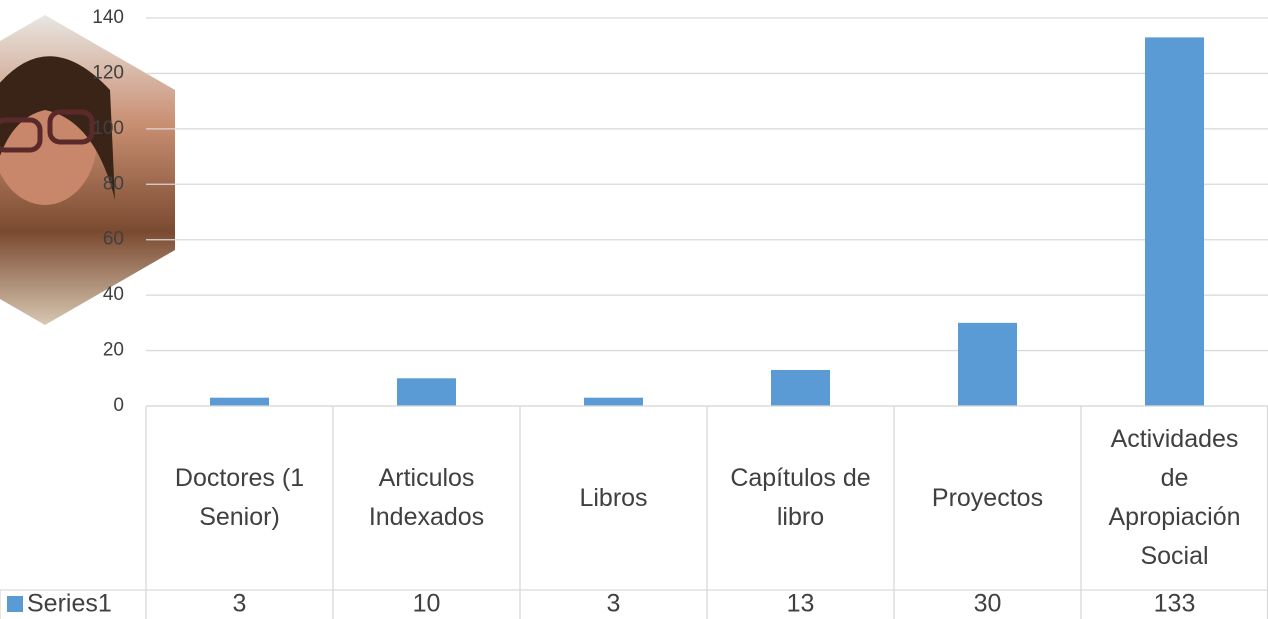  I want to click on y-tick-label: 0, so click(118, 405).